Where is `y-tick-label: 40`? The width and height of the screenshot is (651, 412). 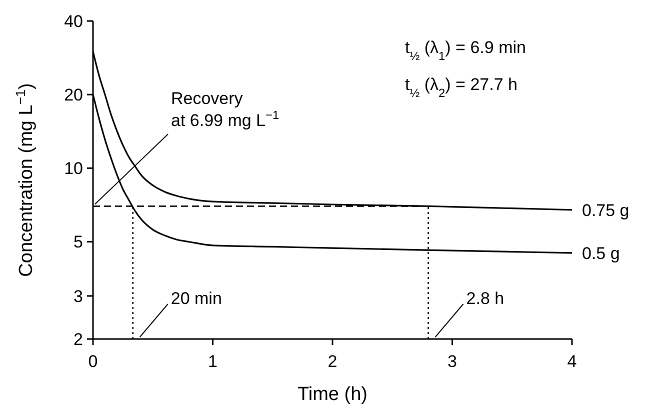
y-tick-label: 40 is located at coordinates (73, 21).